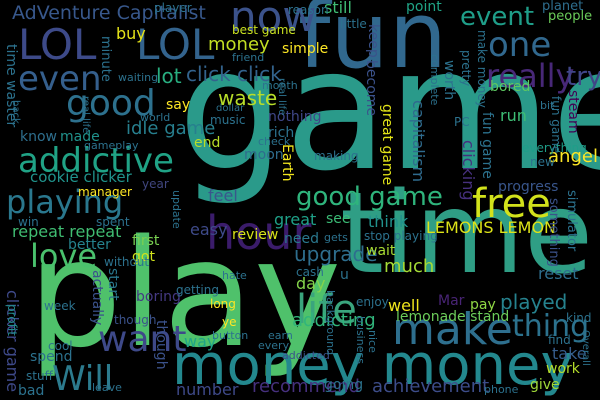 Image resolution: width=600 pixels, height=400 pixels. What do you see at coordinates (105, 192) in the screenshot?
I see `word-check: manager` at bounding box center [105, 192].